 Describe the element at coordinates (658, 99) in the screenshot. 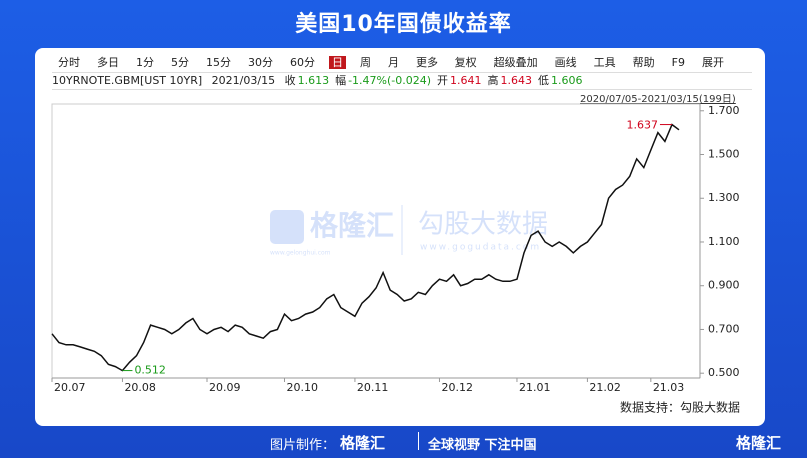

I see `range: 2020/07/05-2021/03/15(199日)` at that location.